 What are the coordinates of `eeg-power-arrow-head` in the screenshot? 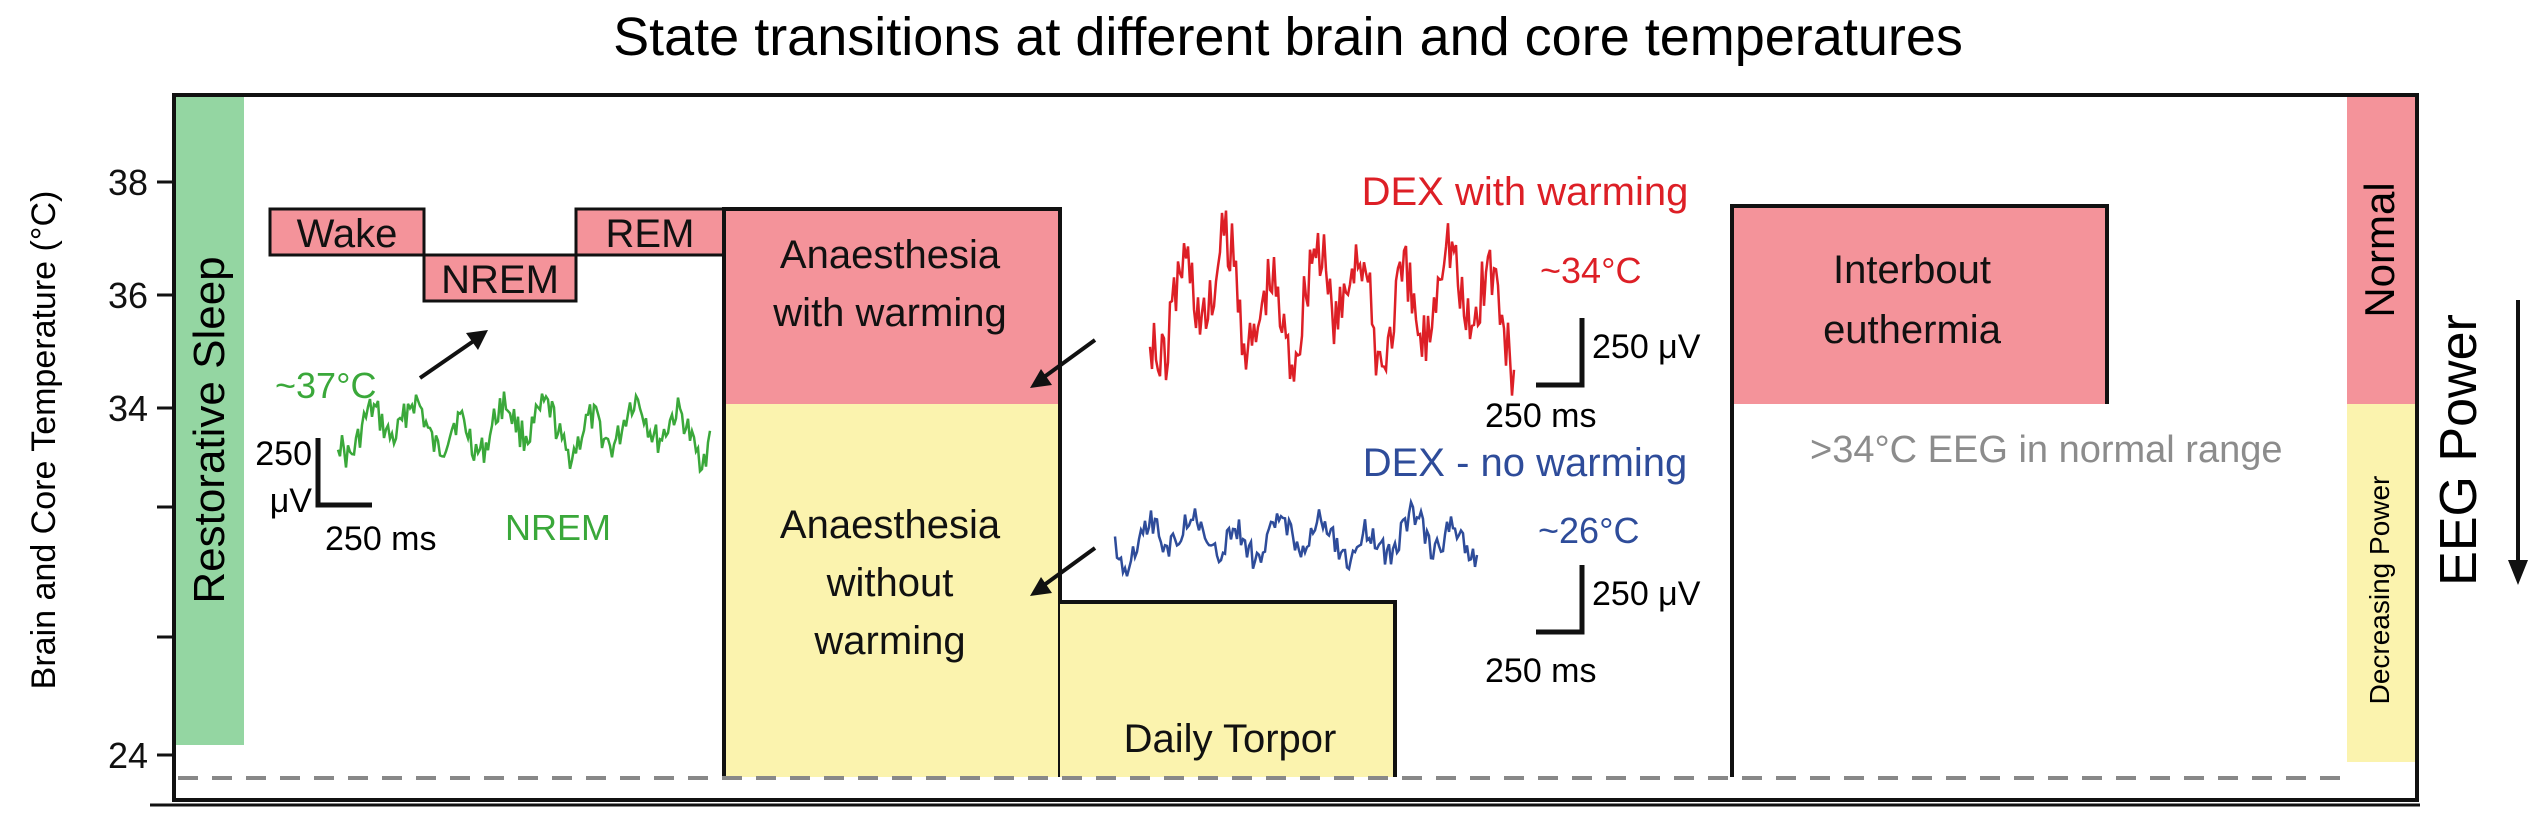 It's located at (2518, 572).